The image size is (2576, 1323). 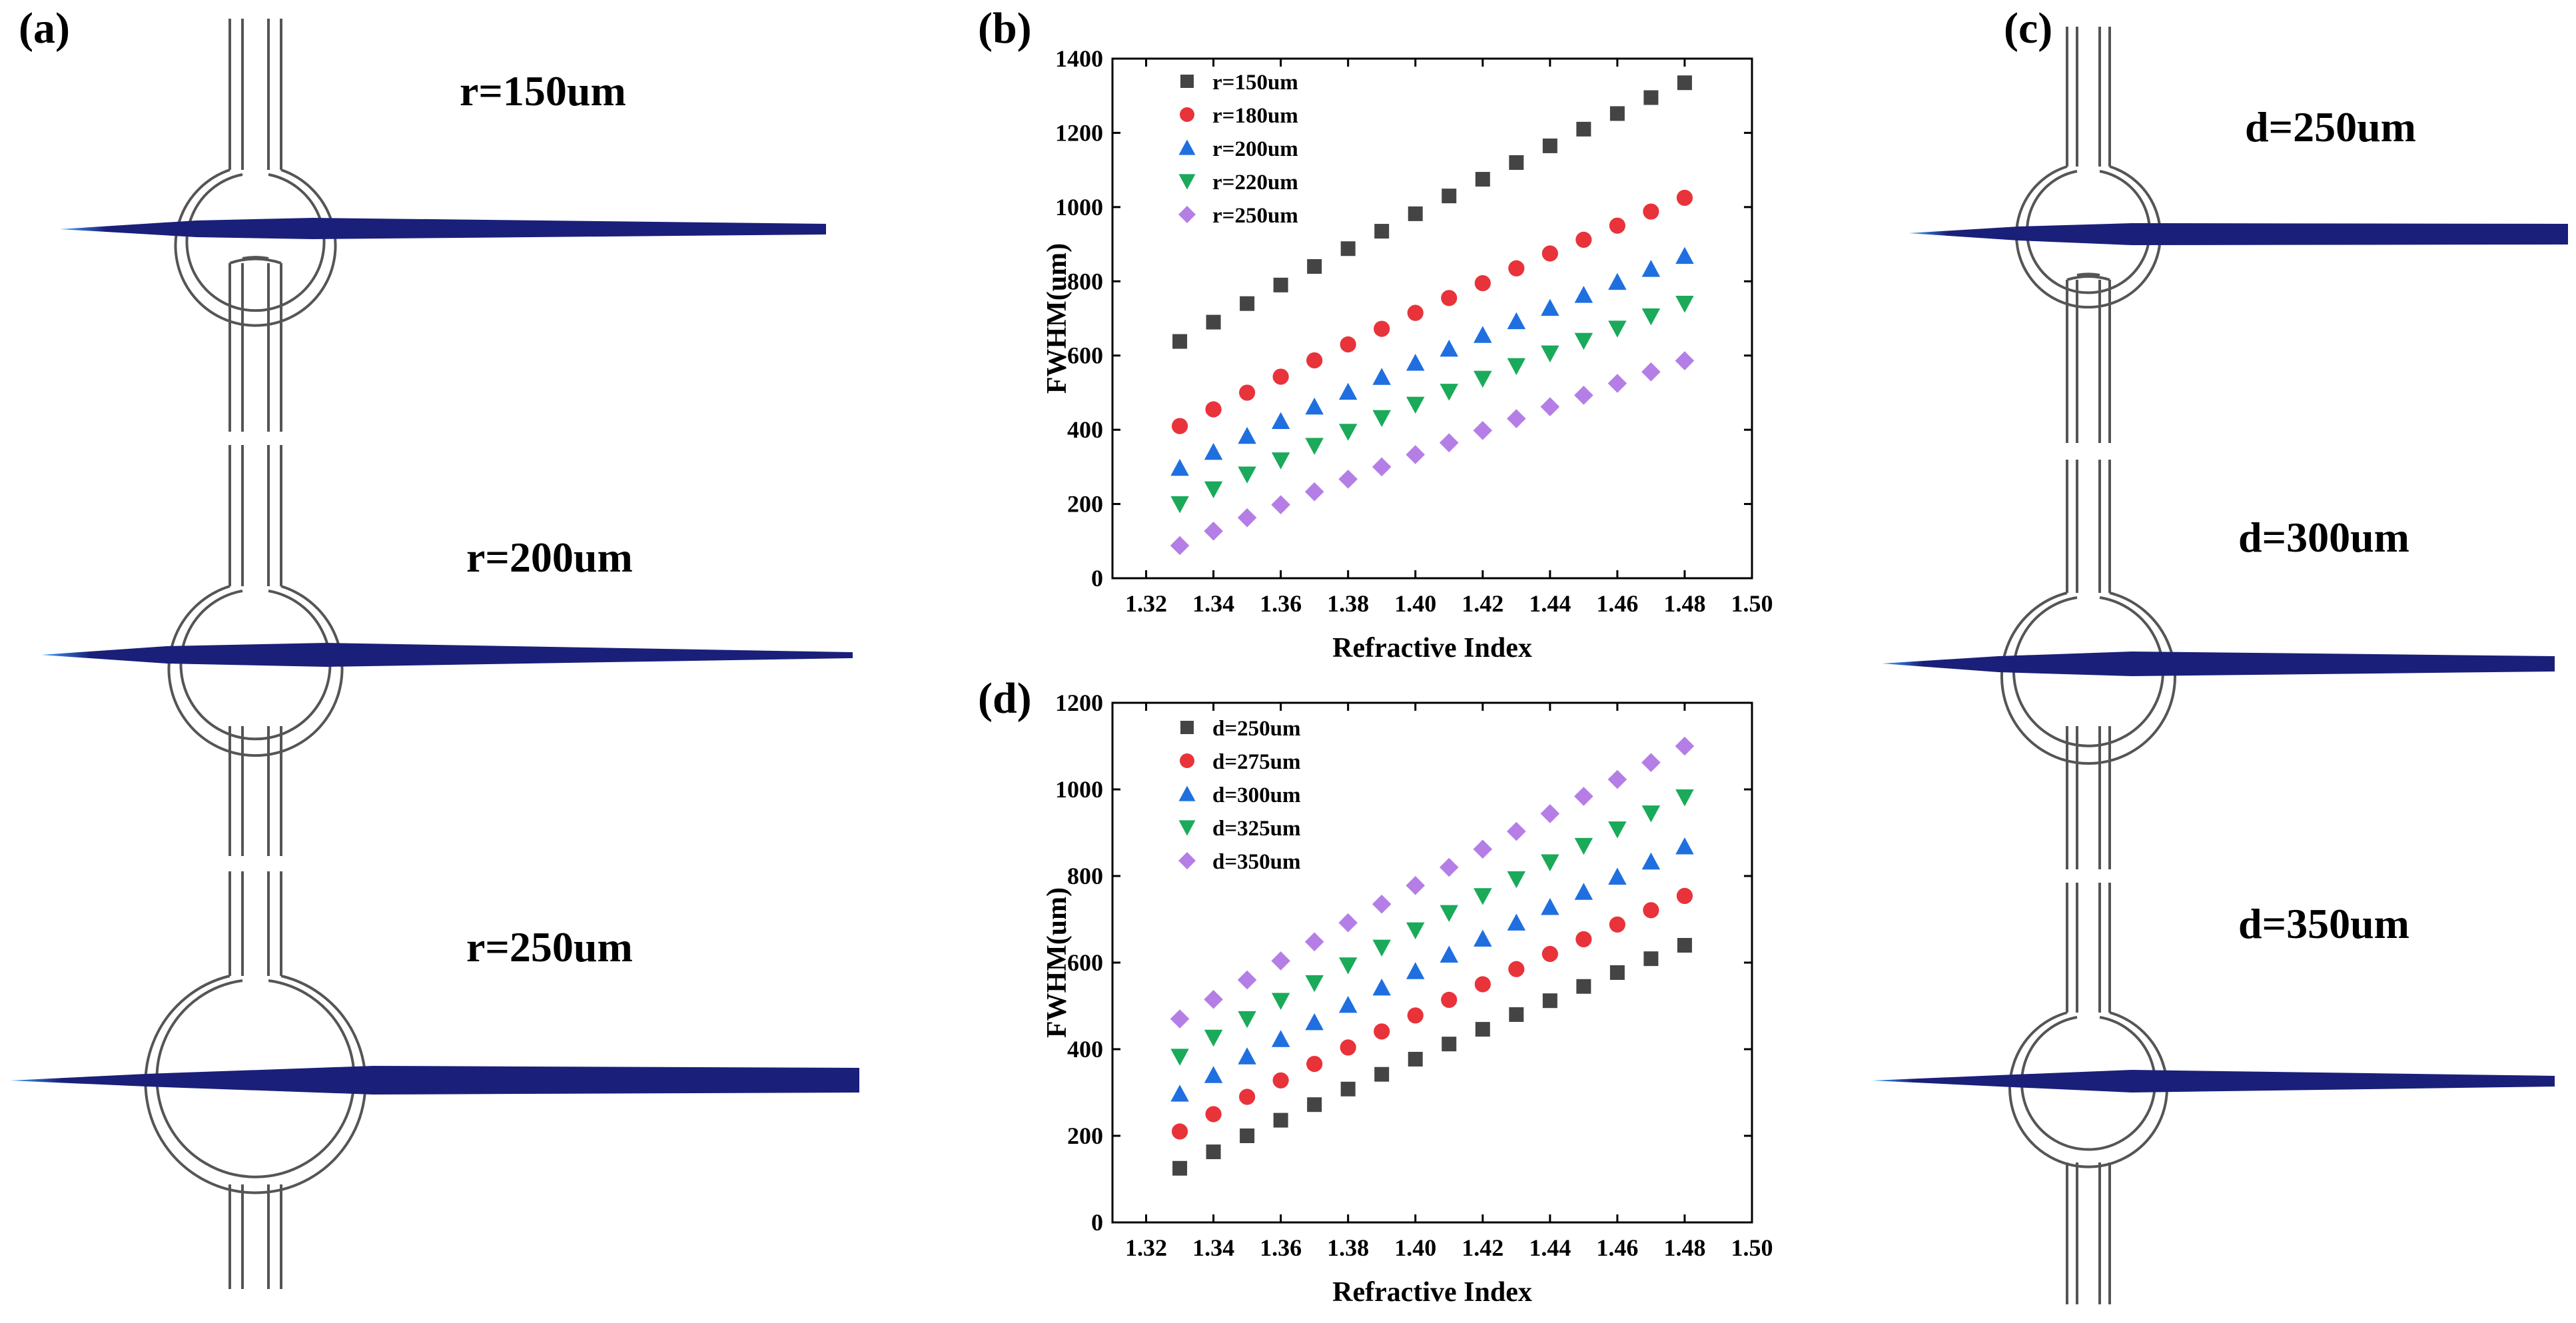 What do you see at coordinates (1146, 1247) in the screenshot?
I see `x-tick-label: 1.32` at bounding box center [1146, 1247].